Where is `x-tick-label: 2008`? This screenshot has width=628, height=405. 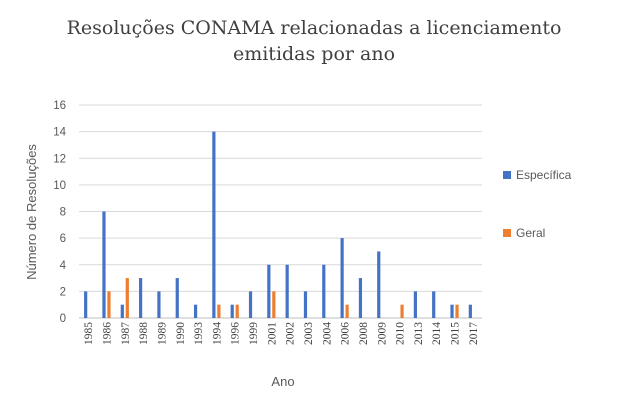
x-tick-label: 2008 is located at coordinates (364, 333).